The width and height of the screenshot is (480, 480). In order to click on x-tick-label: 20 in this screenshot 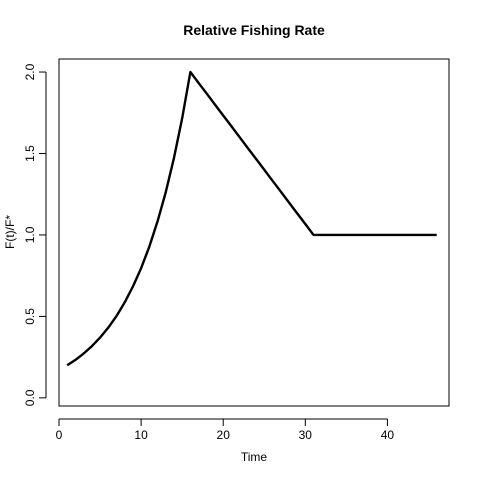, I will do `click(224, 435)`.